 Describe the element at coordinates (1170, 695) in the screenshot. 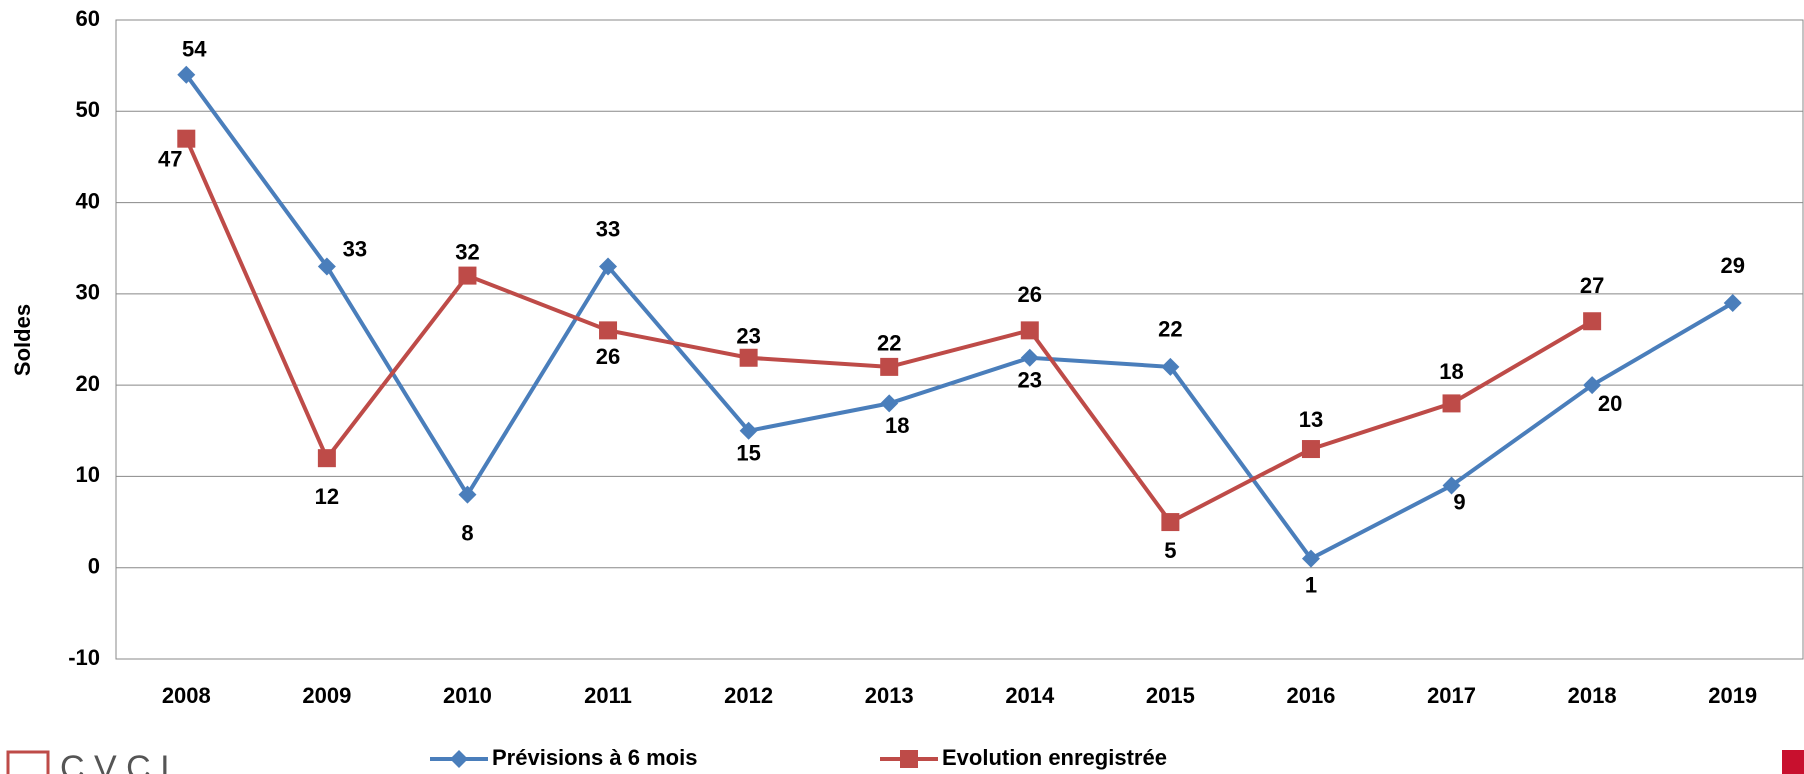

I see `x-tick-label: 2015` at that location.